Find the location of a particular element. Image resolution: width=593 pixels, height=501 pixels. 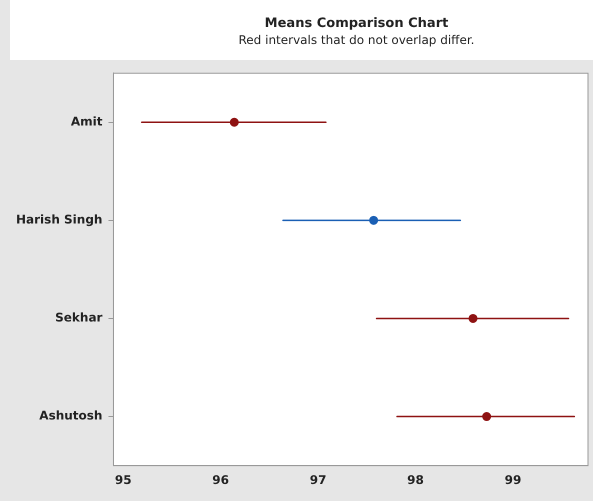

y-tick-label: Sekhar is located at coordinates (79, 317).